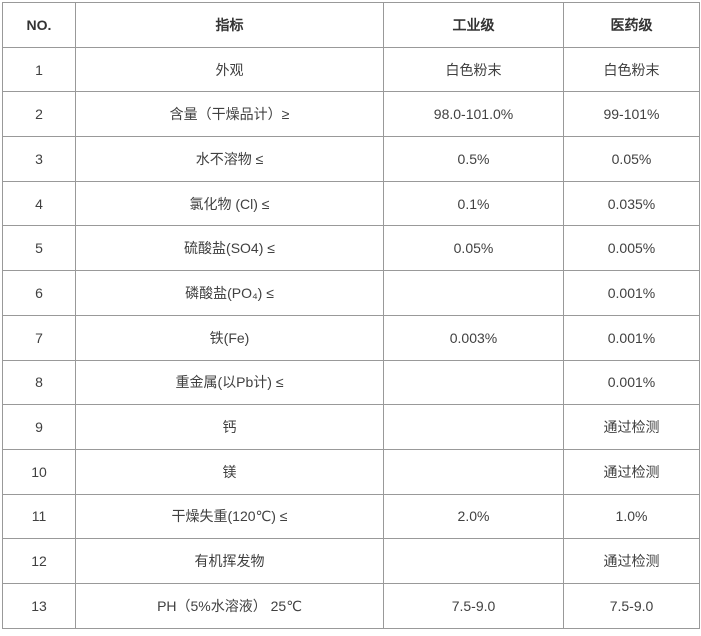 Image resolution: width=701 pixels, height=636 pixels. What do you see at coordinates (229, 293) in the screenshot?
I see `cell-indicator: 磷酸盐(PO₄) ≤` at bounding box center [229, 293].